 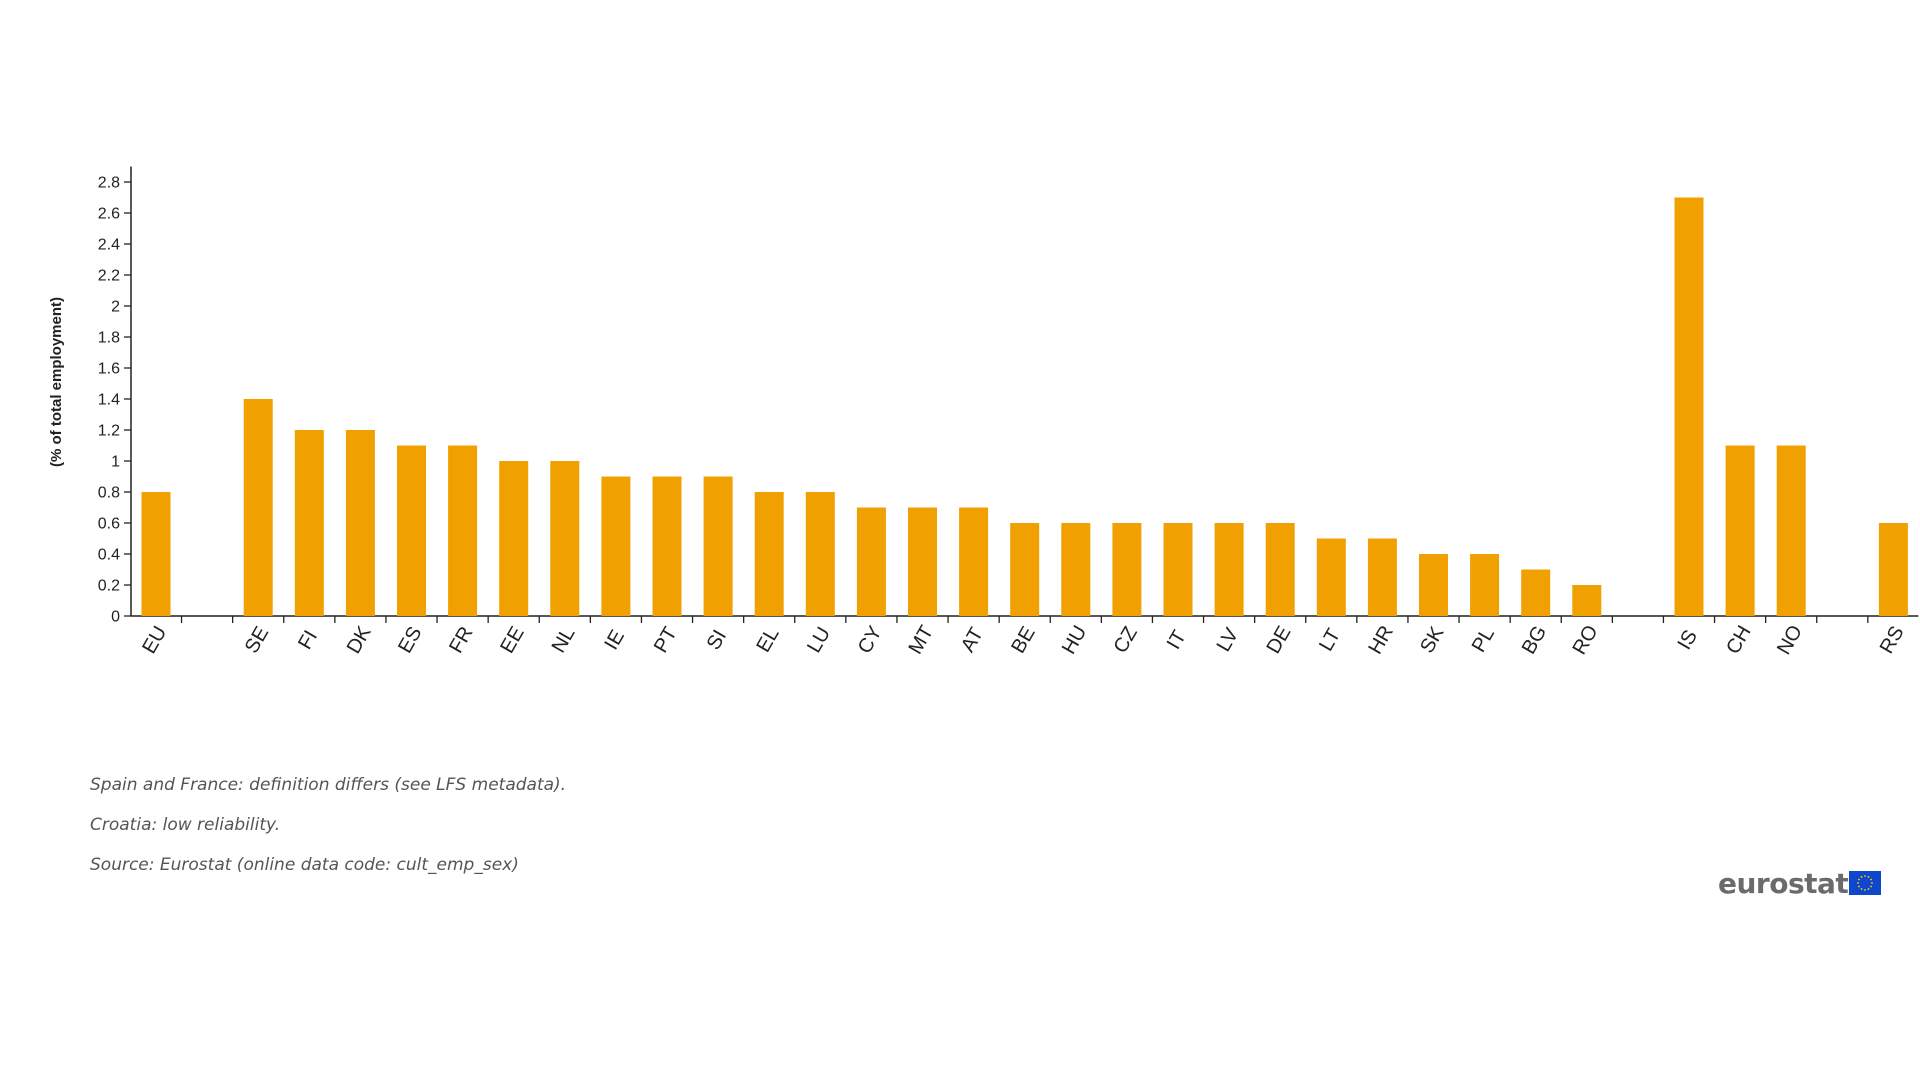 I want to click on bar-no, so click(x=1791, y=530).